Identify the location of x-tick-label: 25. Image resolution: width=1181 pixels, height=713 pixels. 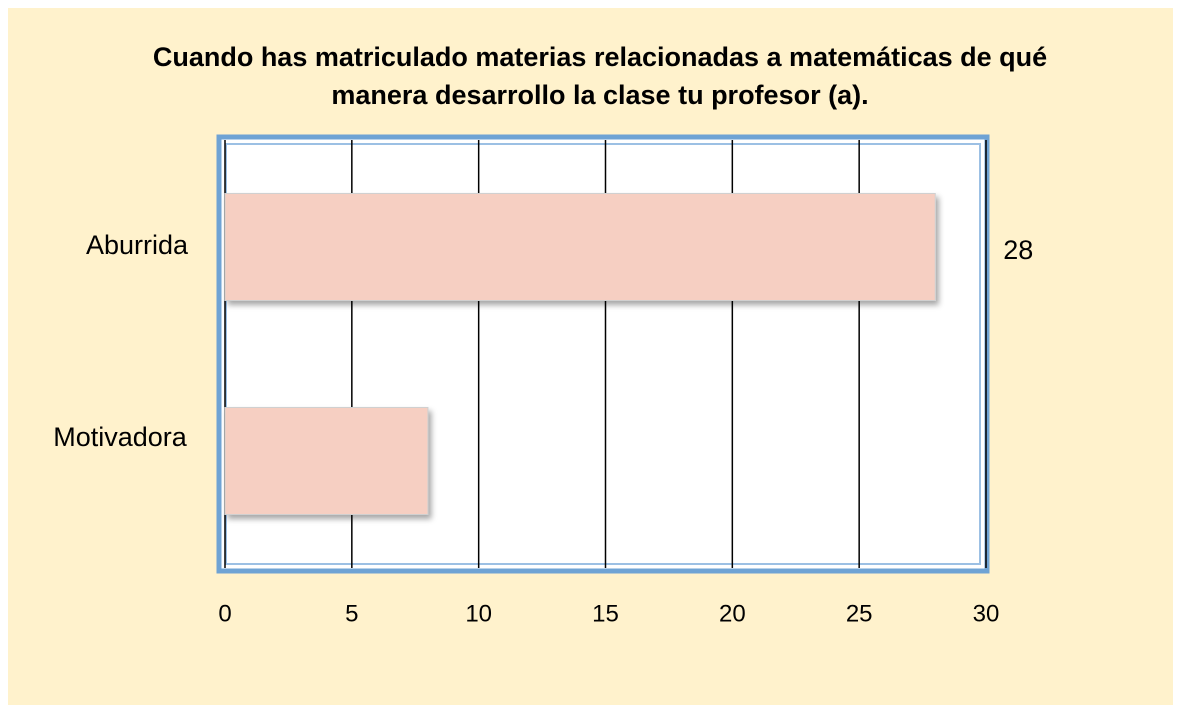
(859, 613).